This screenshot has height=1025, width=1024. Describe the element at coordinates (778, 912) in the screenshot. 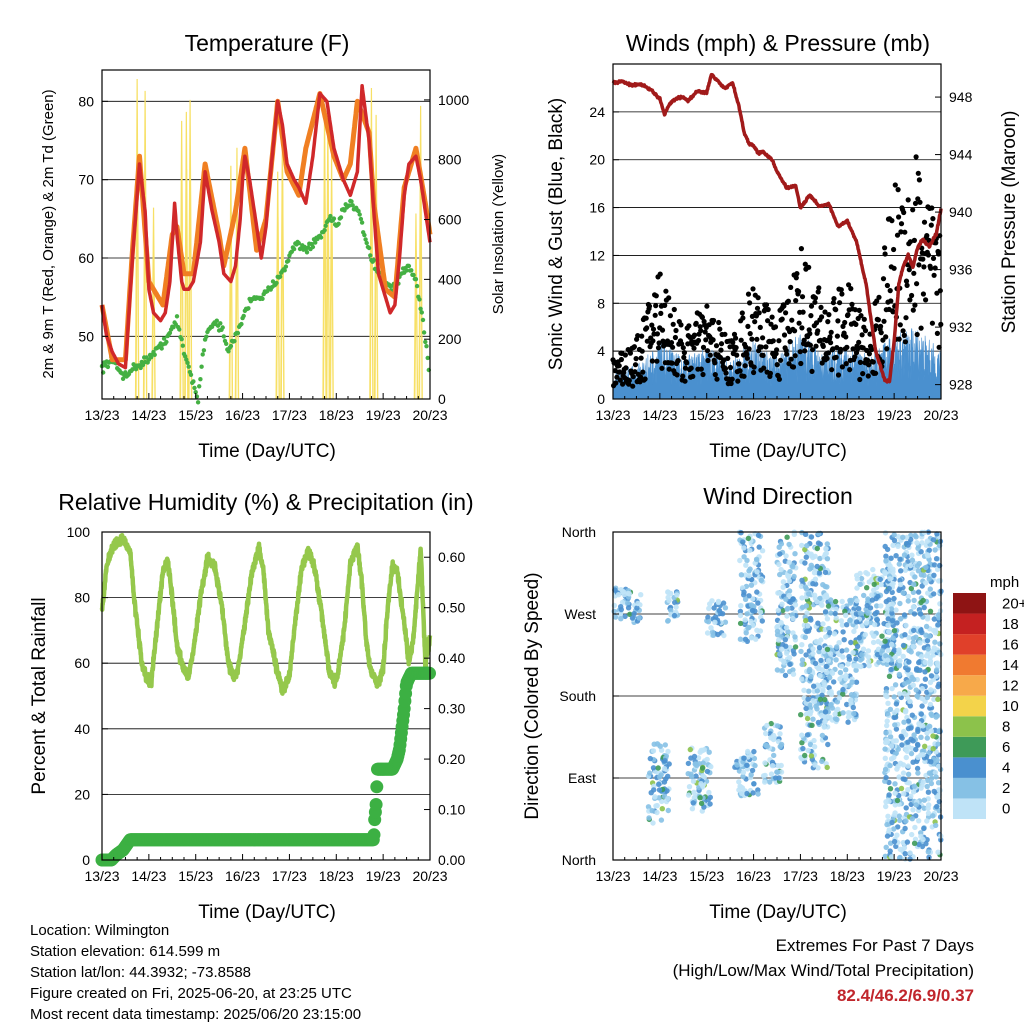

I see `direction-xlabel: Time (Day/UTC)` at that location.